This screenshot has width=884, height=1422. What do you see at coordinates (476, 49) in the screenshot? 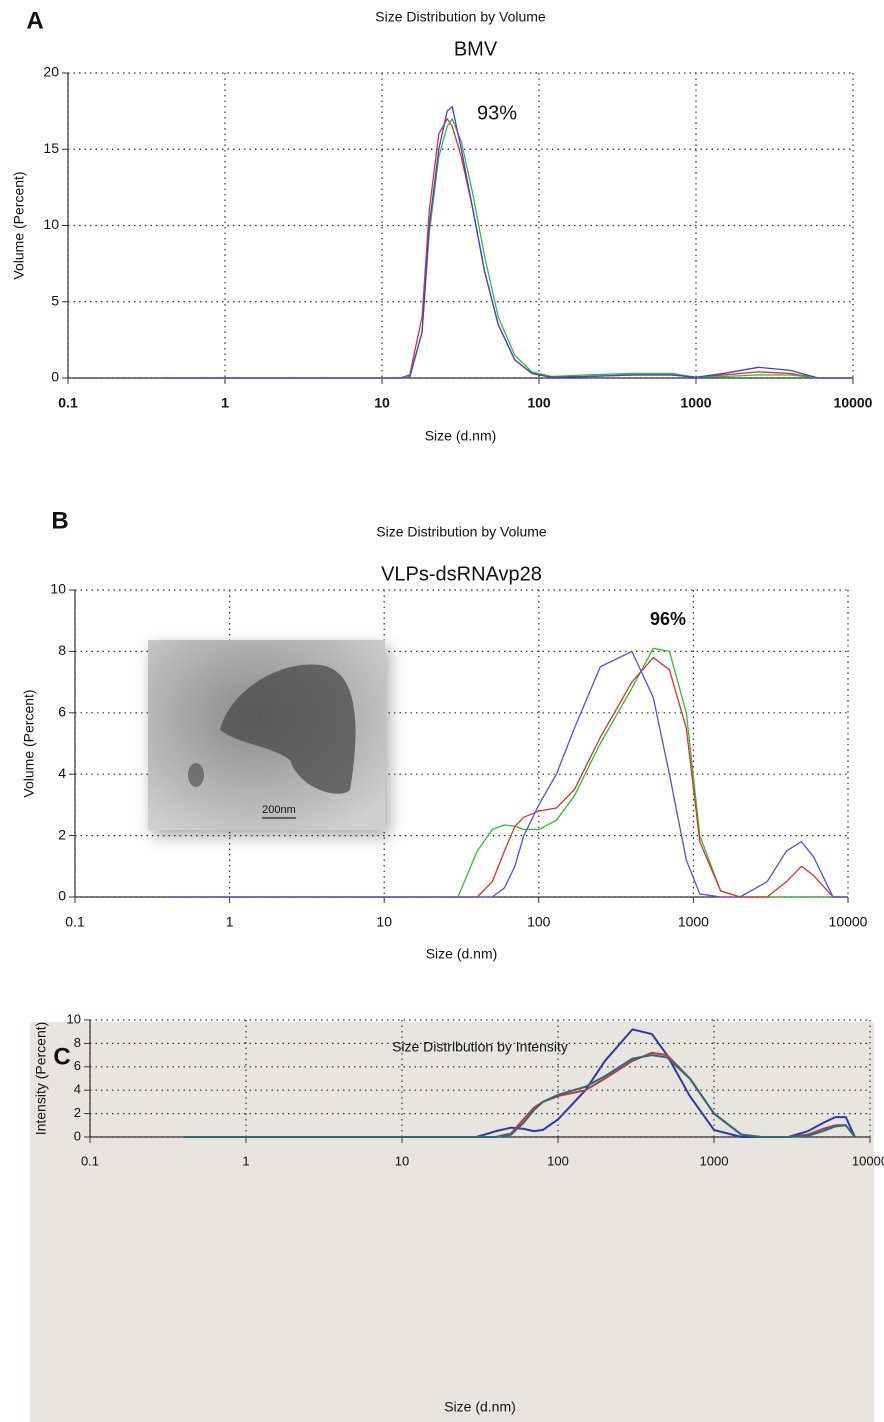
I see `chart-subtitle: BMV` at bounding box center [476, 49].